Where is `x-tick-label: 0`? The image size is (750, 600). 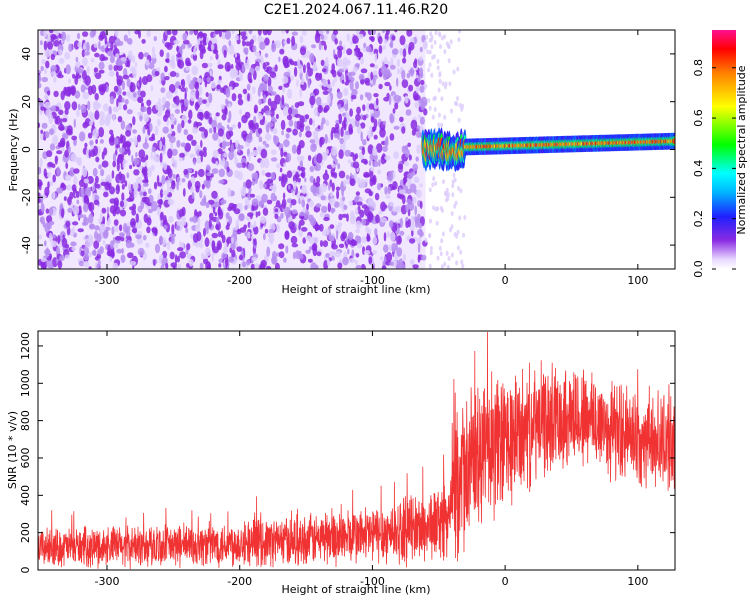 x-tick-label: 0 is located at coordinates (505, 280).